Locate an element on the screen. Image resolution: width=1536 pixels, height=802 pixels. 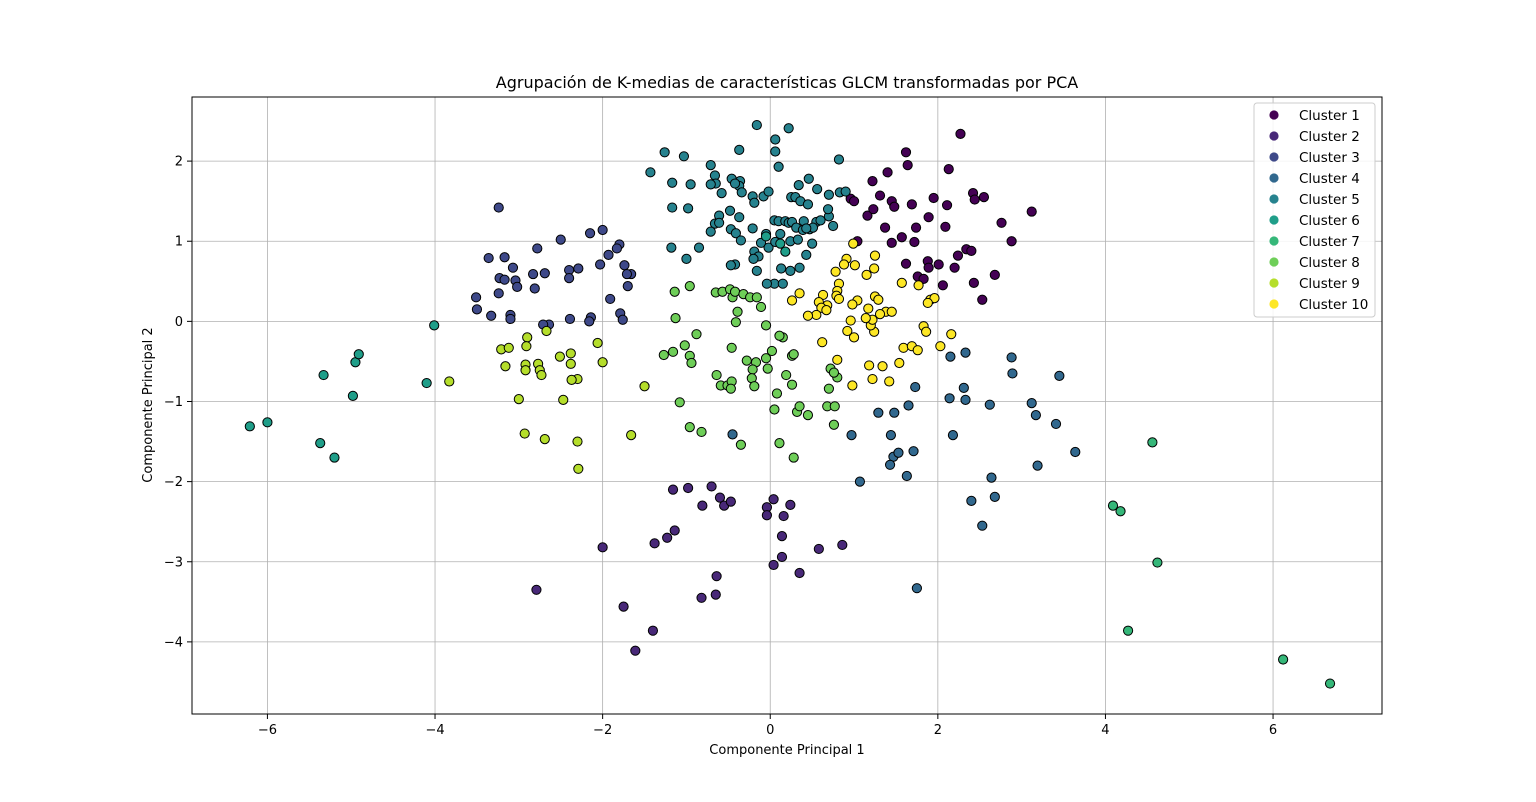
legend-label-cluster-9: Cluster 9 is located at coordinates (1329, 284).